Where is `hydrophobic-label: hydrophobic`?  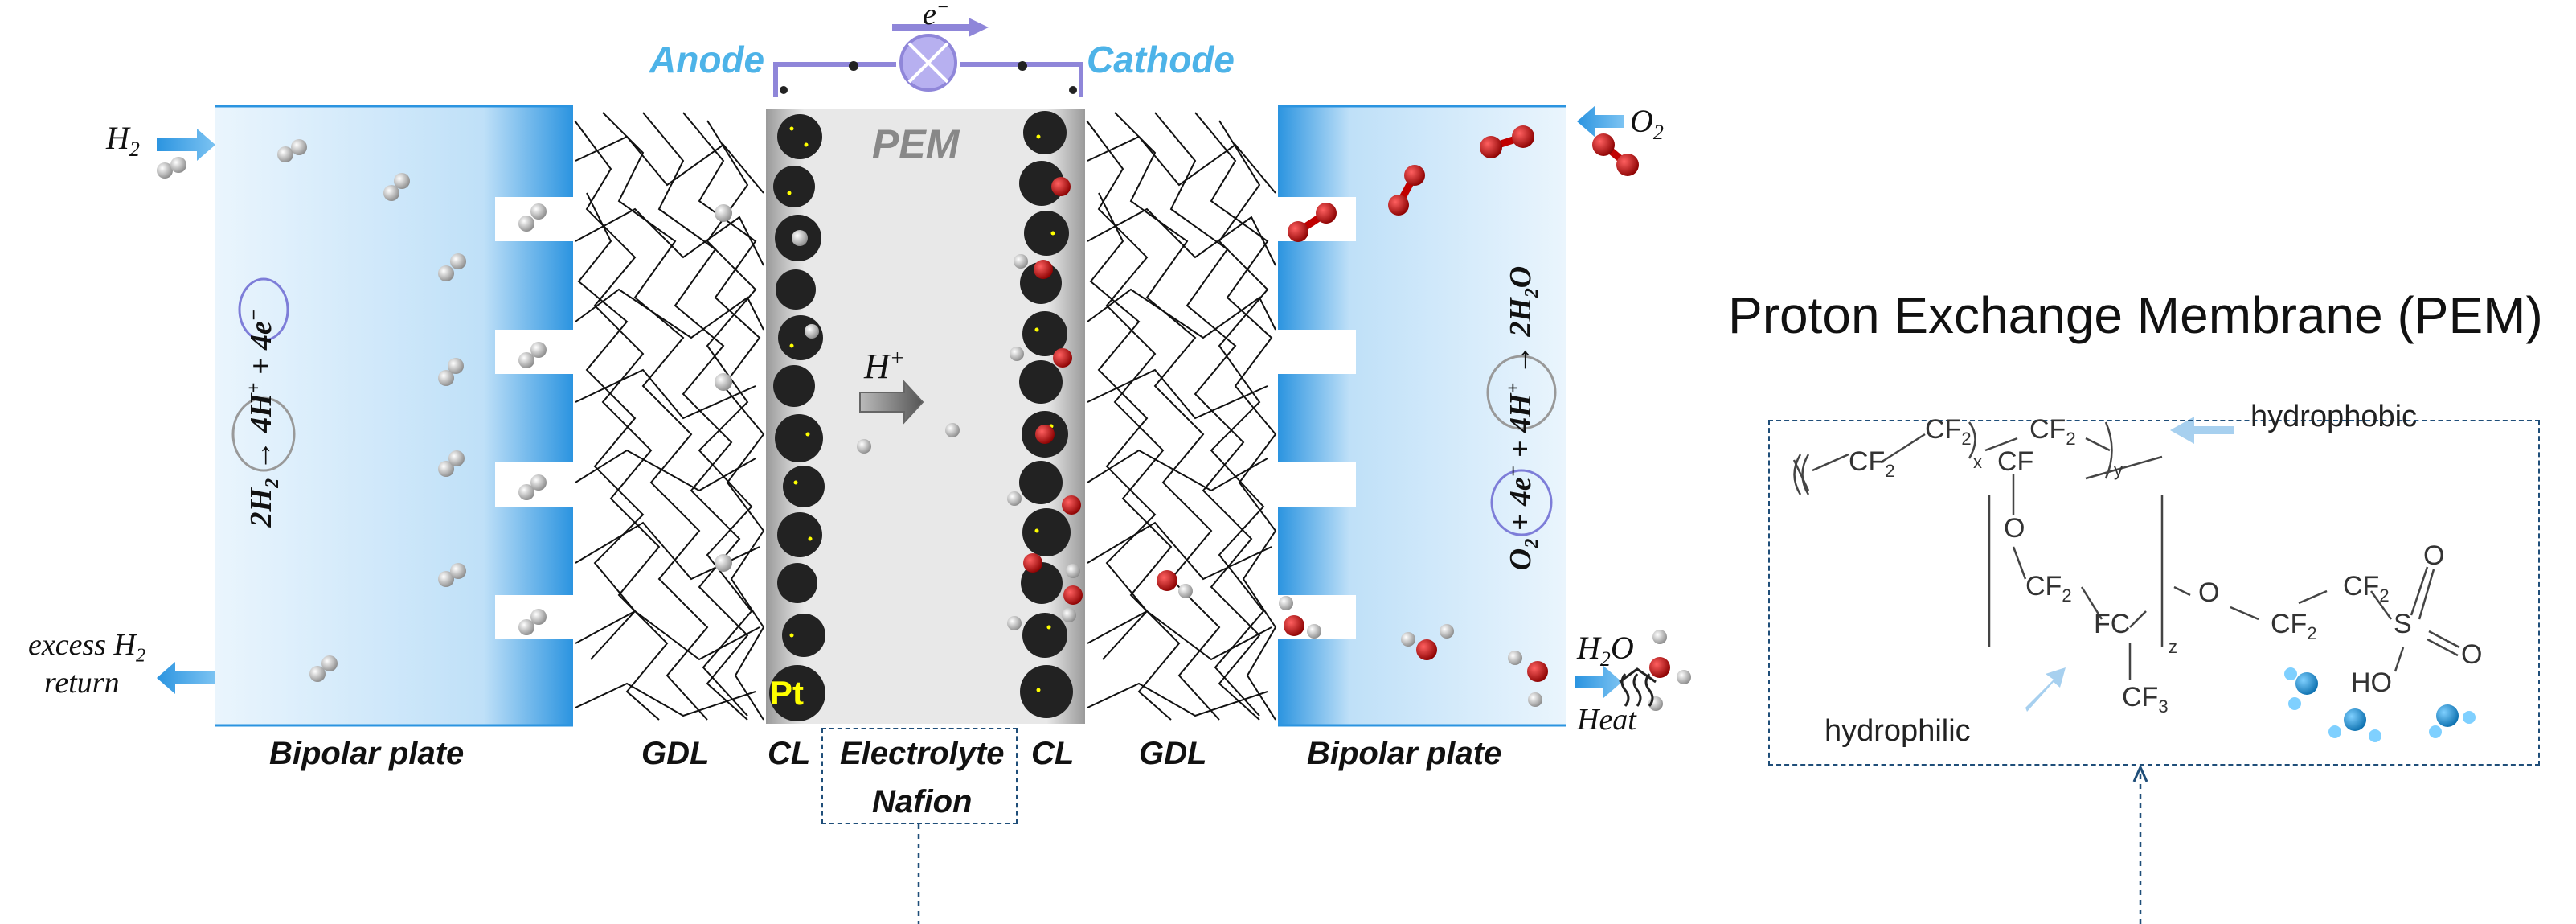
hydrophobic-label: hydrophobic is located at coordinates (2334, 416).